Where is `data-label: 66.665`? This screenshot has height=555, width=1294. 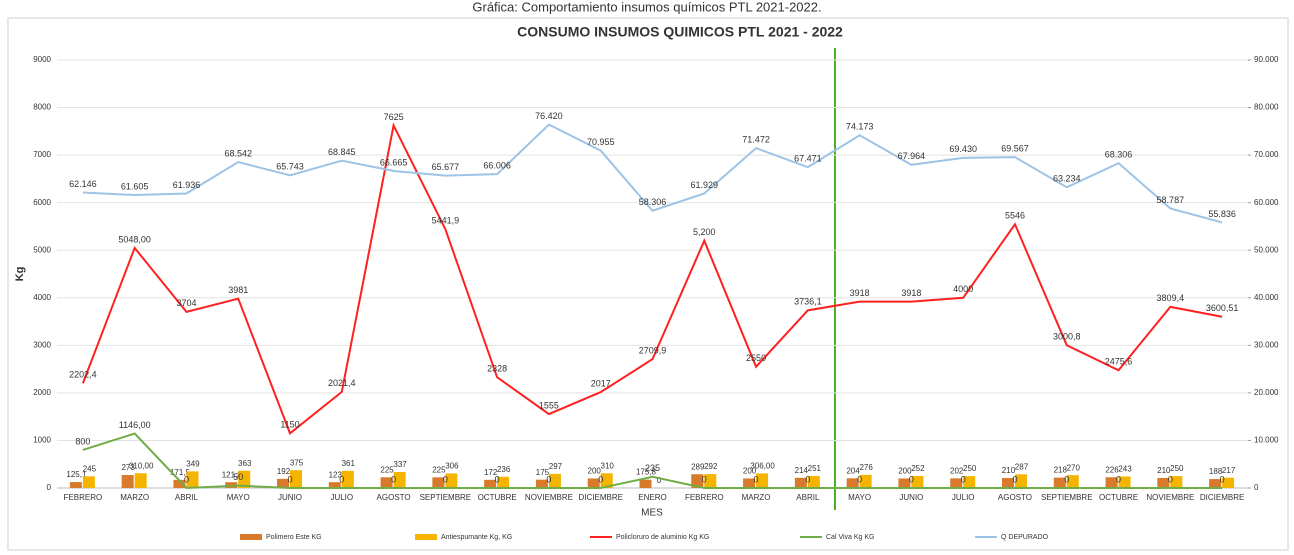 data-label: 66.665 is located at coordinates (394, 162).